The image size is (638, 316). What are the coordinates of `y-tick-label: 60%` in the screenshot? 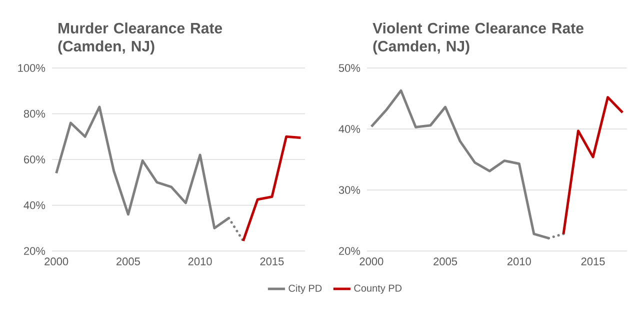 It's located at (35, 160).